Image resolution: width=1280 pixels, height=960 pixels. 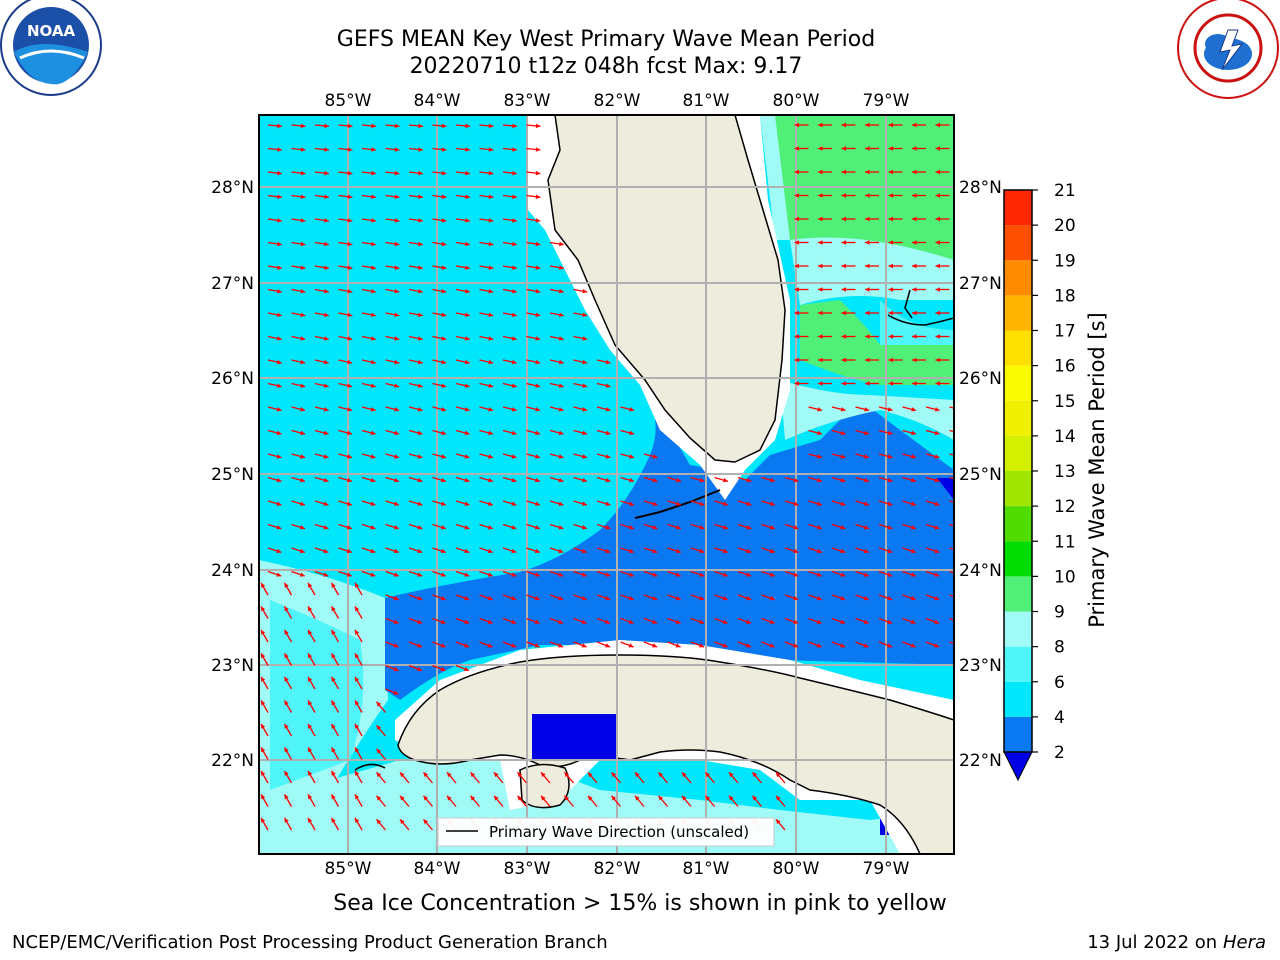 I want to click on colorbar-label: Primary Wave Mean Period [s], so click(x=1097, y=470).